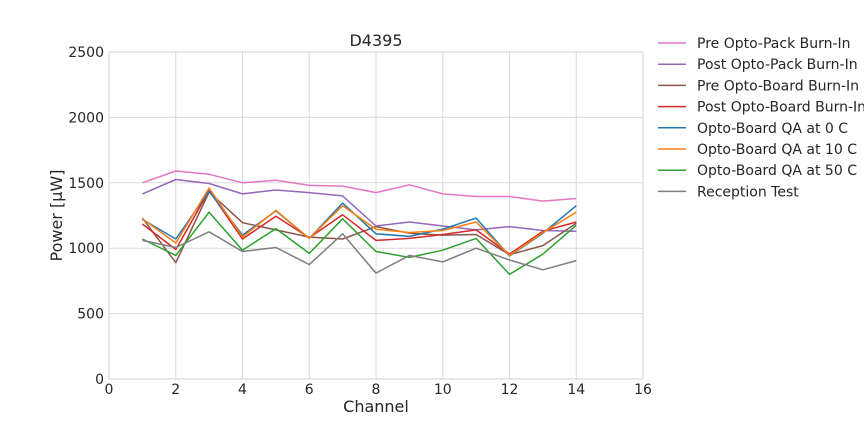  What do you see at coordinates (90, 315) in the screenshot?
I see `y-tick-label: 500` at bounding box center [90, 315].